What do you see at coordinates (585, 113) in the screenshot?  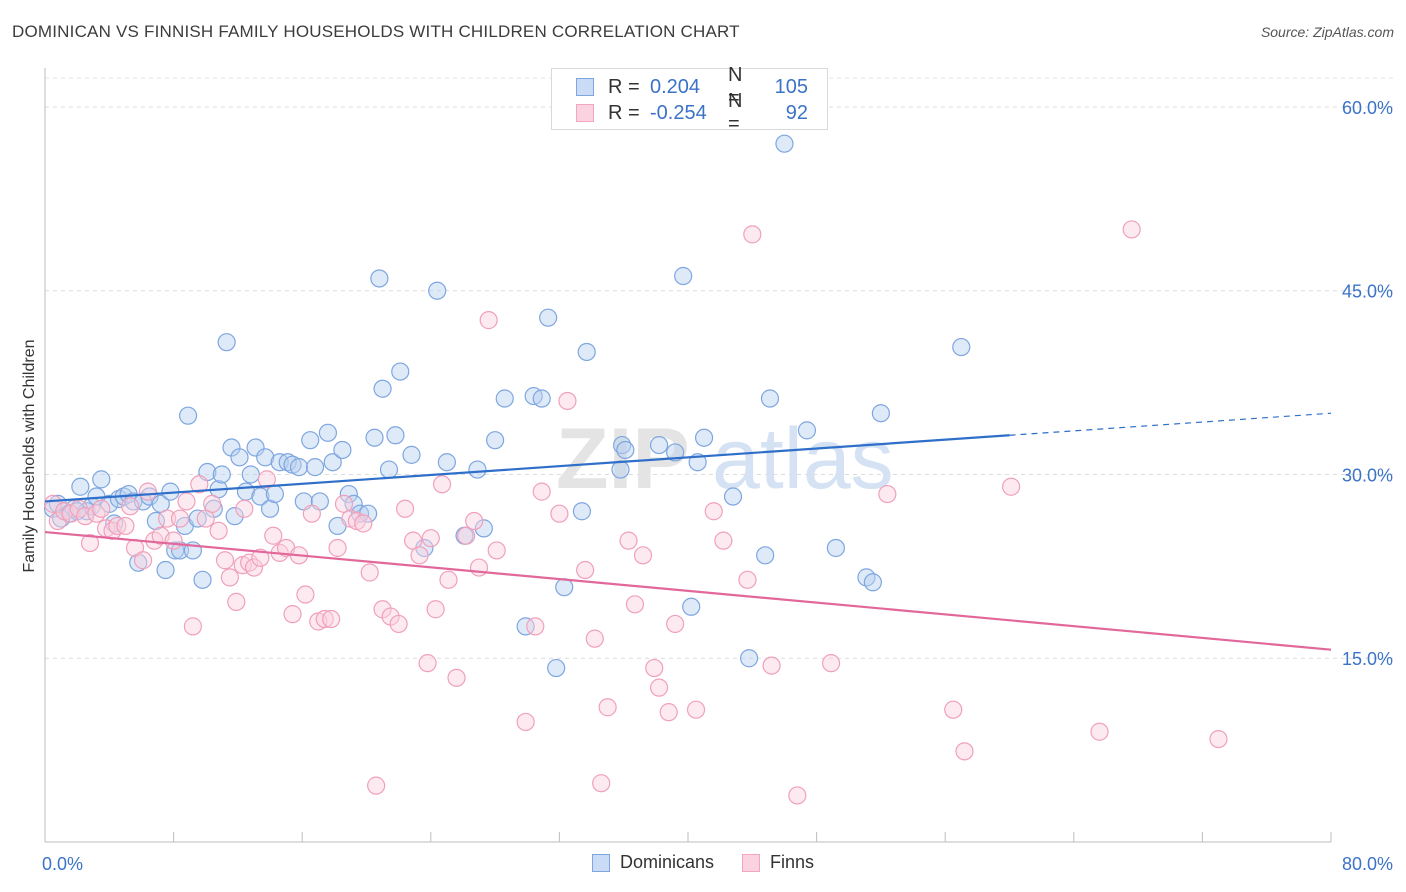 I see `finns-swatch` at bounding box center [585, 113].